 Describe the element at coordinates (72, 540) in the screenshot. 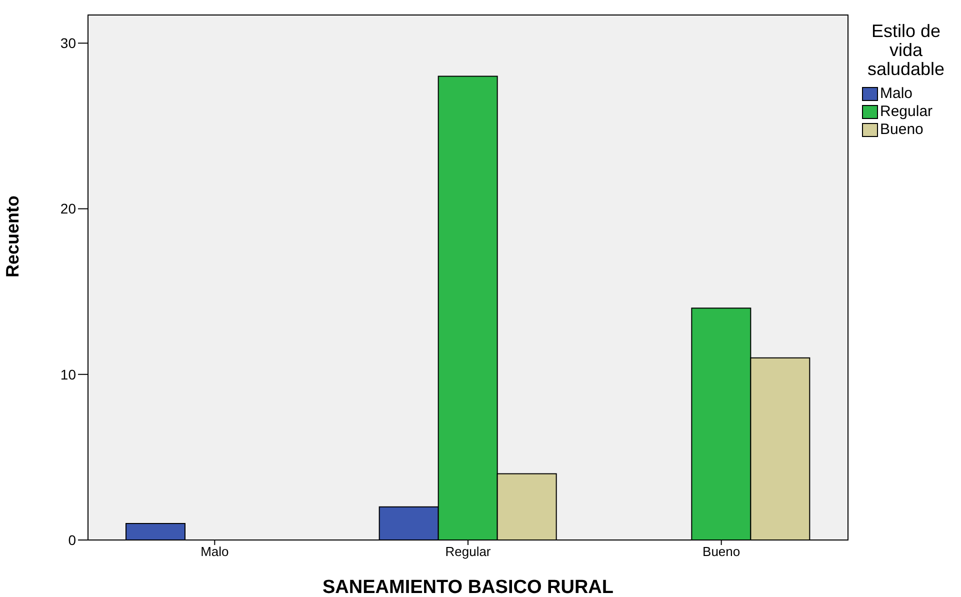

I see `y-tick-label: 0` at that location.